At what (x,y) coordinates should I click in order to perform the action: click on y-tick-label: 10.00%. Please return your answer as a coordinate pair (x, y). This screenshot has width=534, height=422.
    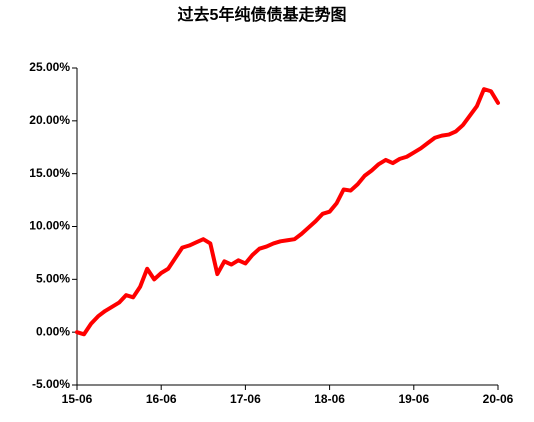
    Looking at the image, I should click on (49, 226).